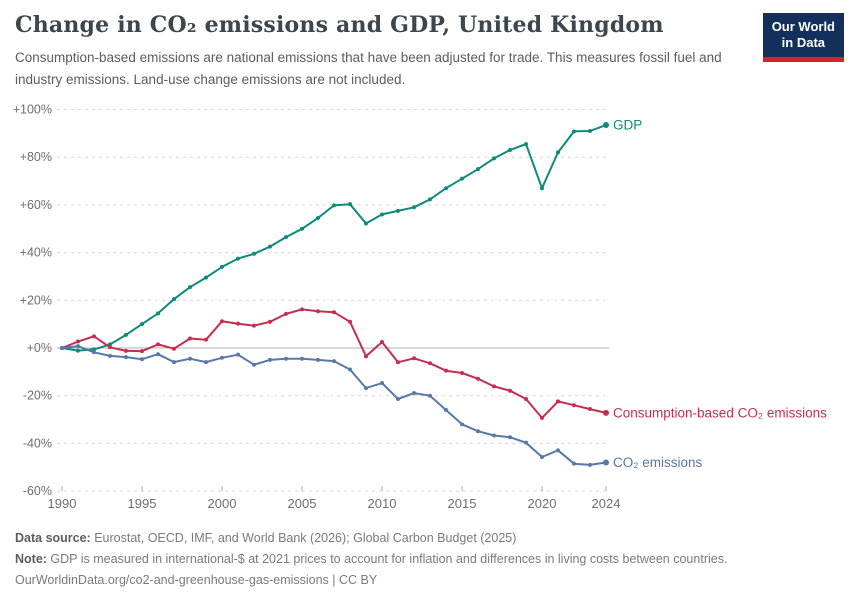 Image resolution: width=850 pixels, height=600 pixels. Describe the element at coordinates (720, 412) in the screenshot. I see `series-label-1: Consumption-based CO₂ emissions` at that location.